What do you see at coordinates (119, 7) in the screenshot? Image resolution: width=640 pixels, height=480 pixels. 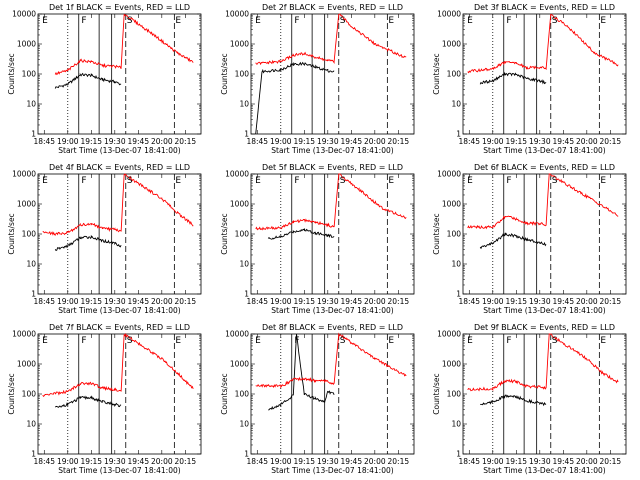 I see `chart-title: Det 1f BLACK = Events, RED = LLD` at bounding box center [119, 7].